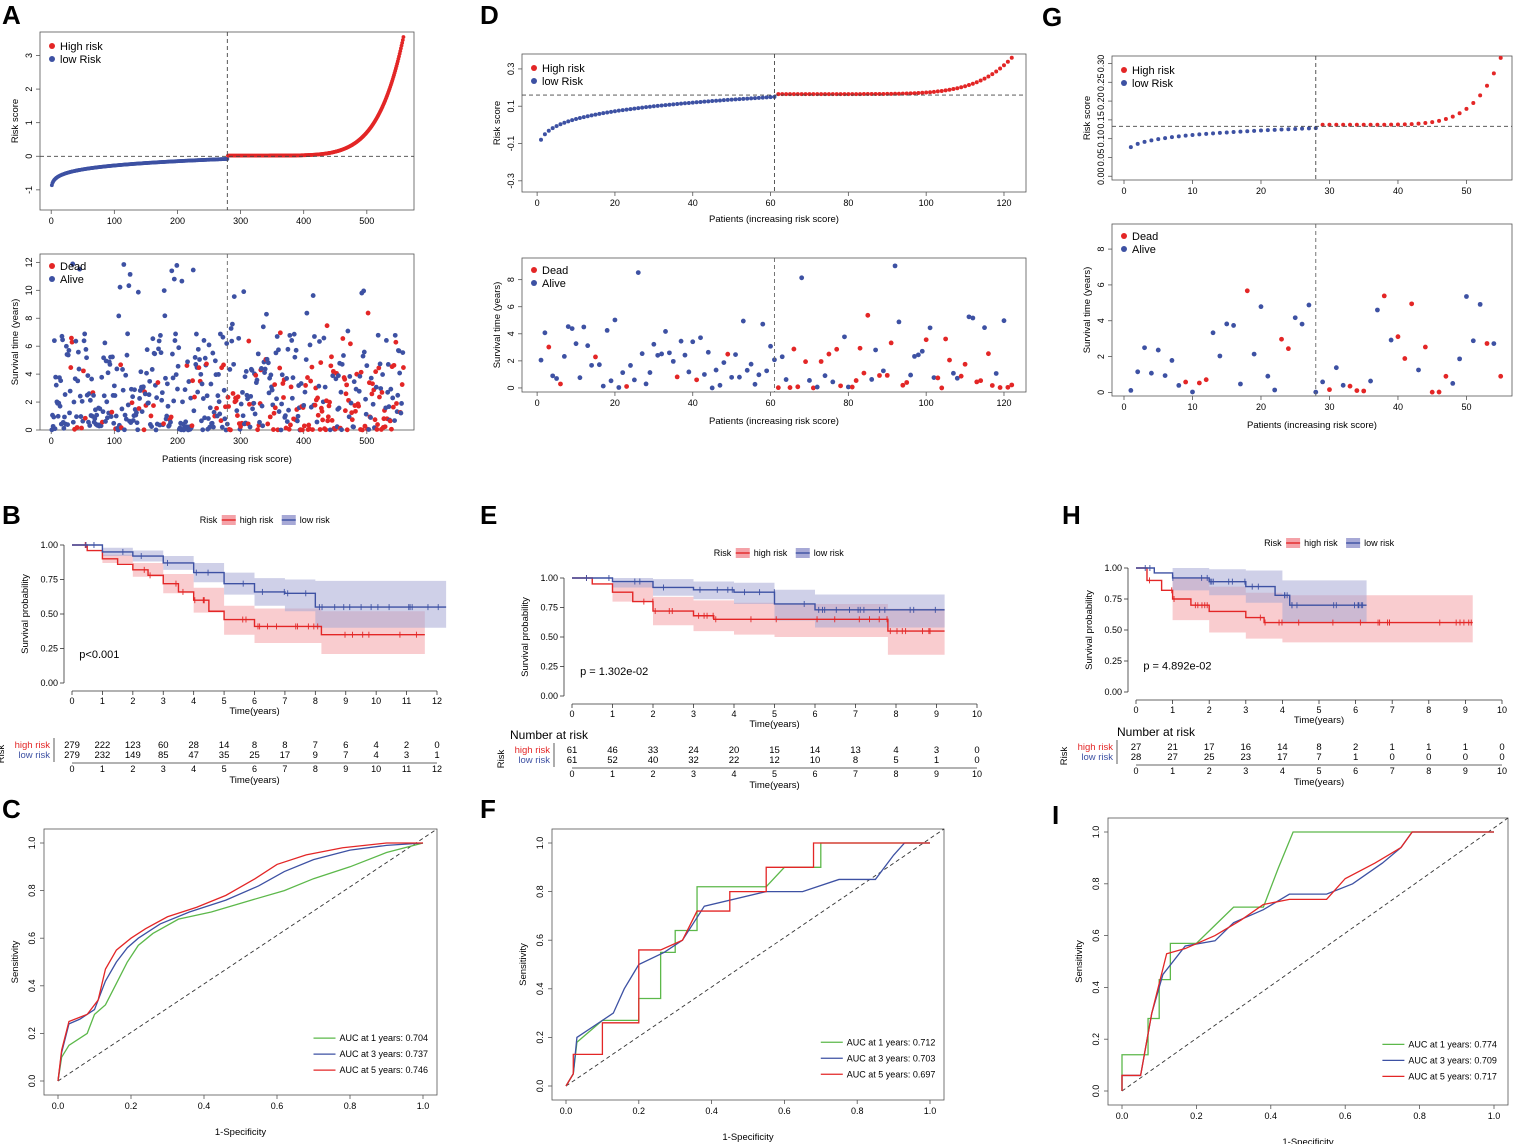 The height and width of the screenshot is (1144, 1523). What do you see at coordinates (549, 637) in the screenshot?
I see `km-y-tick-label: 0.50` at bounding box center [549, 637].